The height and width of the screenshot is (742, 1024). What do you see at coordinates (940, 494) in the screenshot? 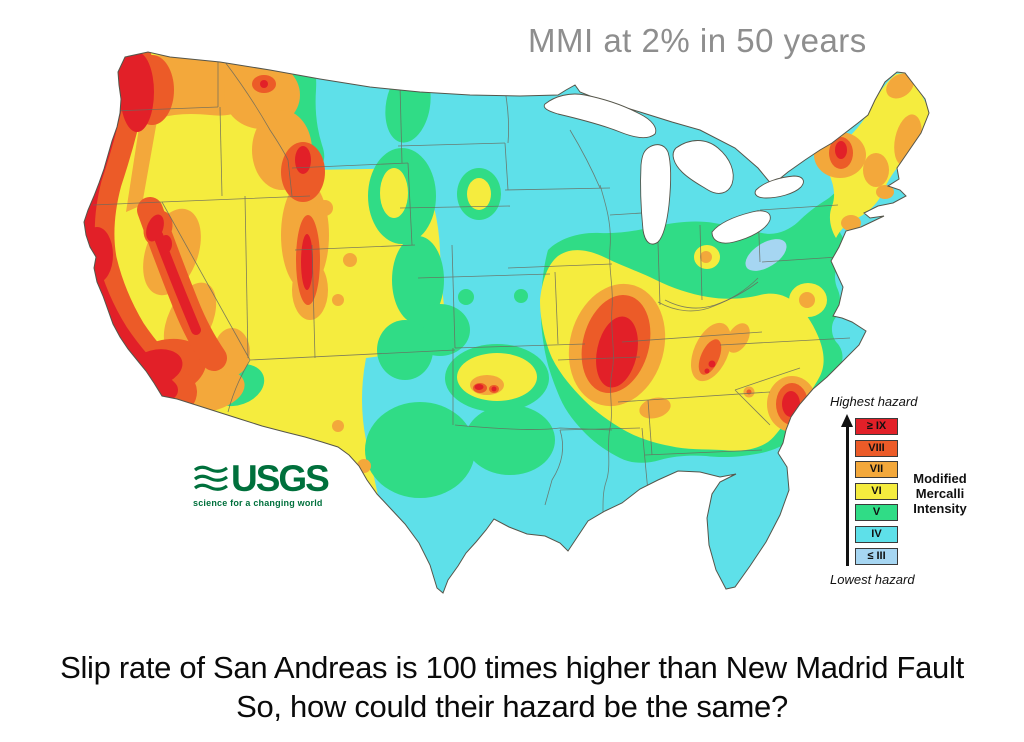
I see `legend-scale-name: Modified Mercalli Intensity` at bounding box center [940, 494].